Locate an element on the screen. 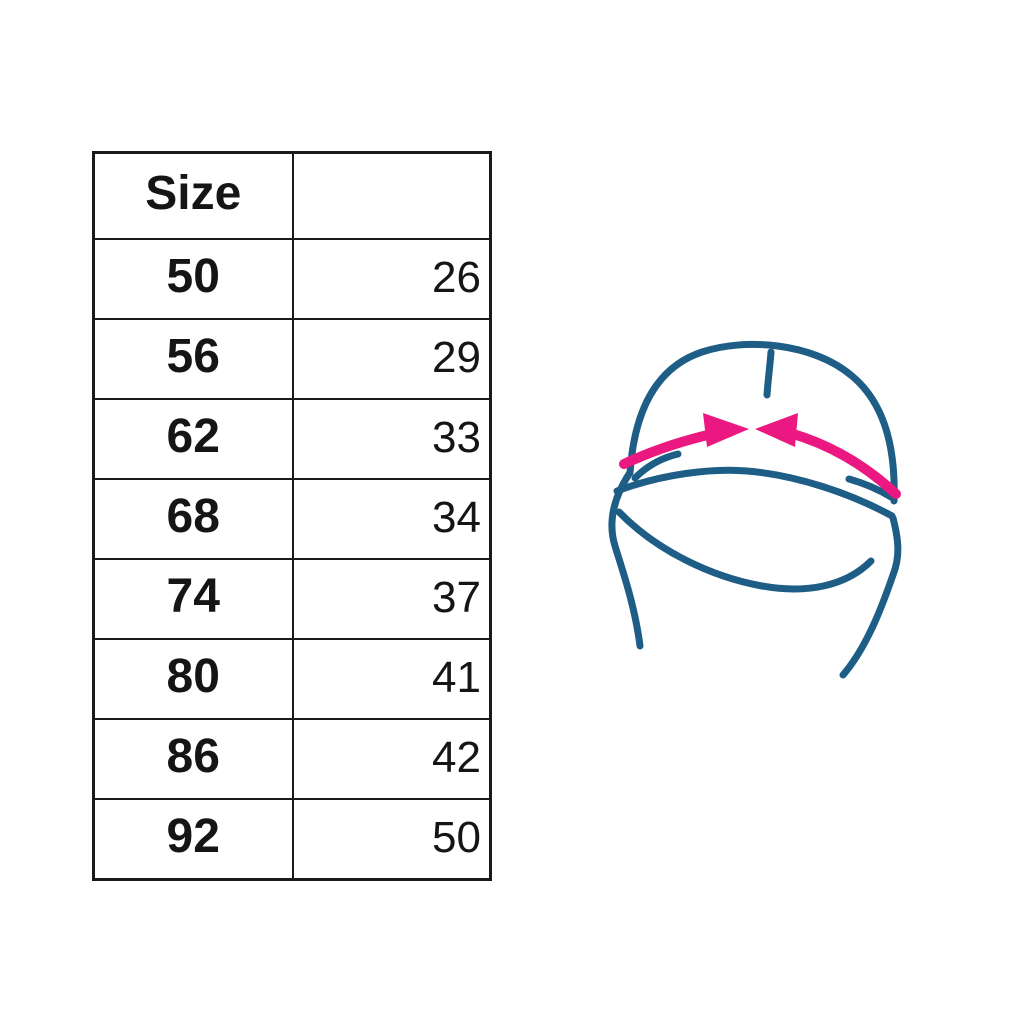  table-row: 68 34 is located at coordinates (292, 519).